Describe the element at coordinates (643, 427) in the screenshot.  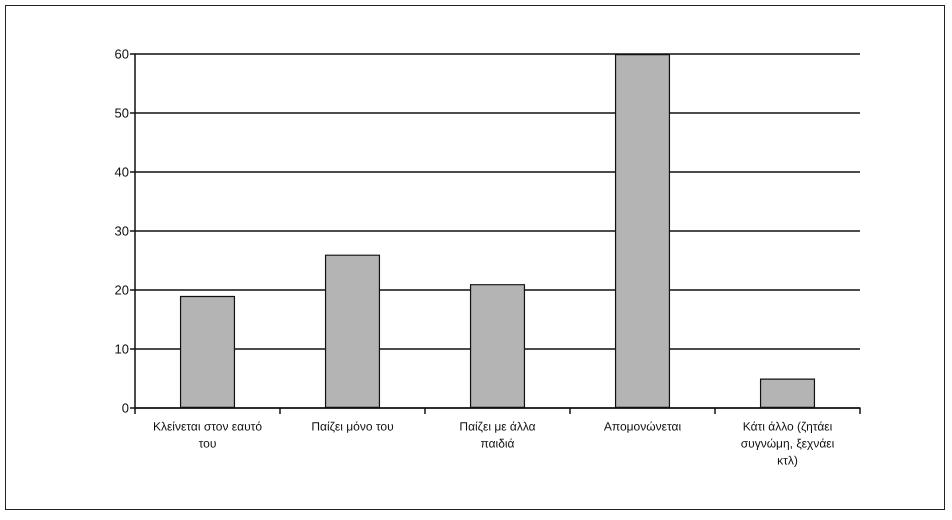
I see `x-tick-label: Απομονώνεται` at that location.